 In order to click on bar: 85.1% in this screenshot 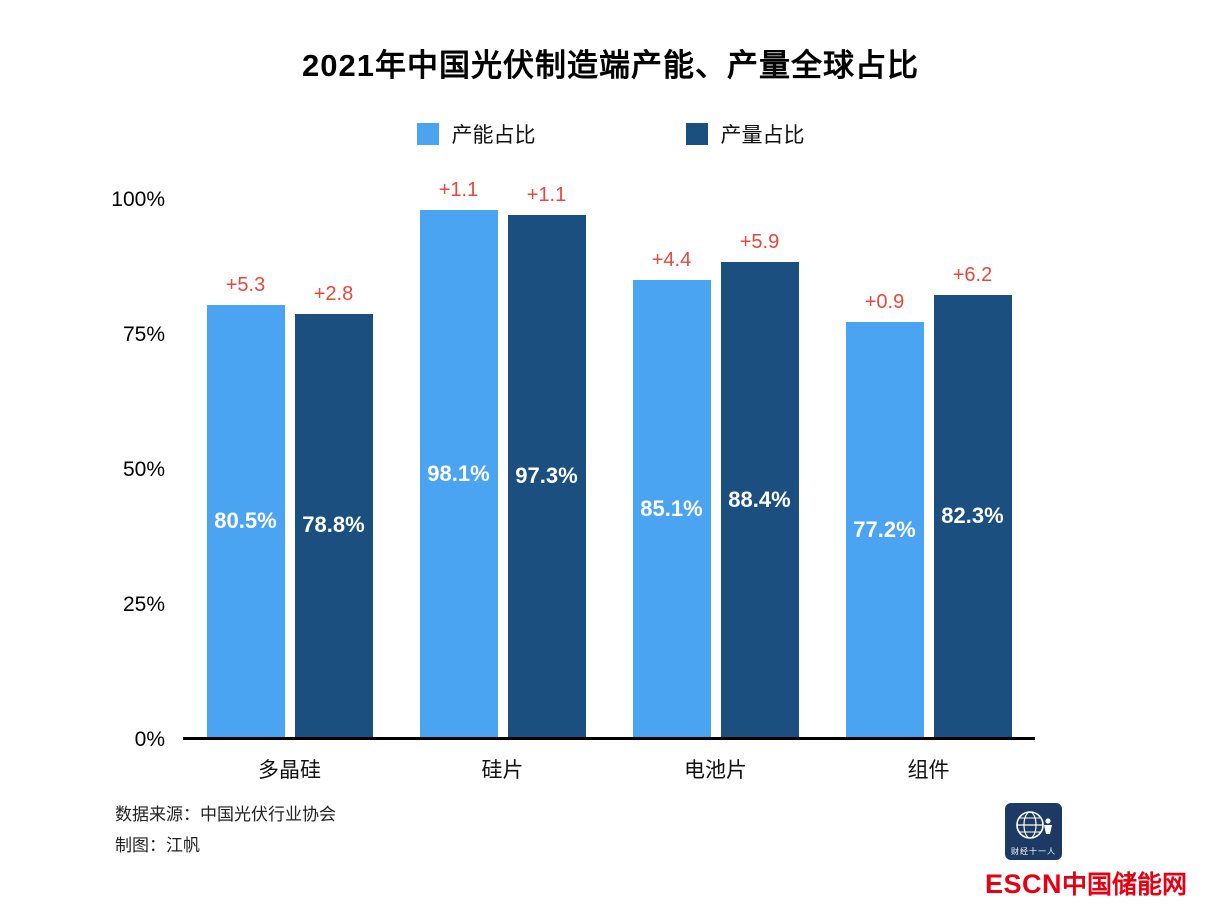, I will do `click(671, 508)`.